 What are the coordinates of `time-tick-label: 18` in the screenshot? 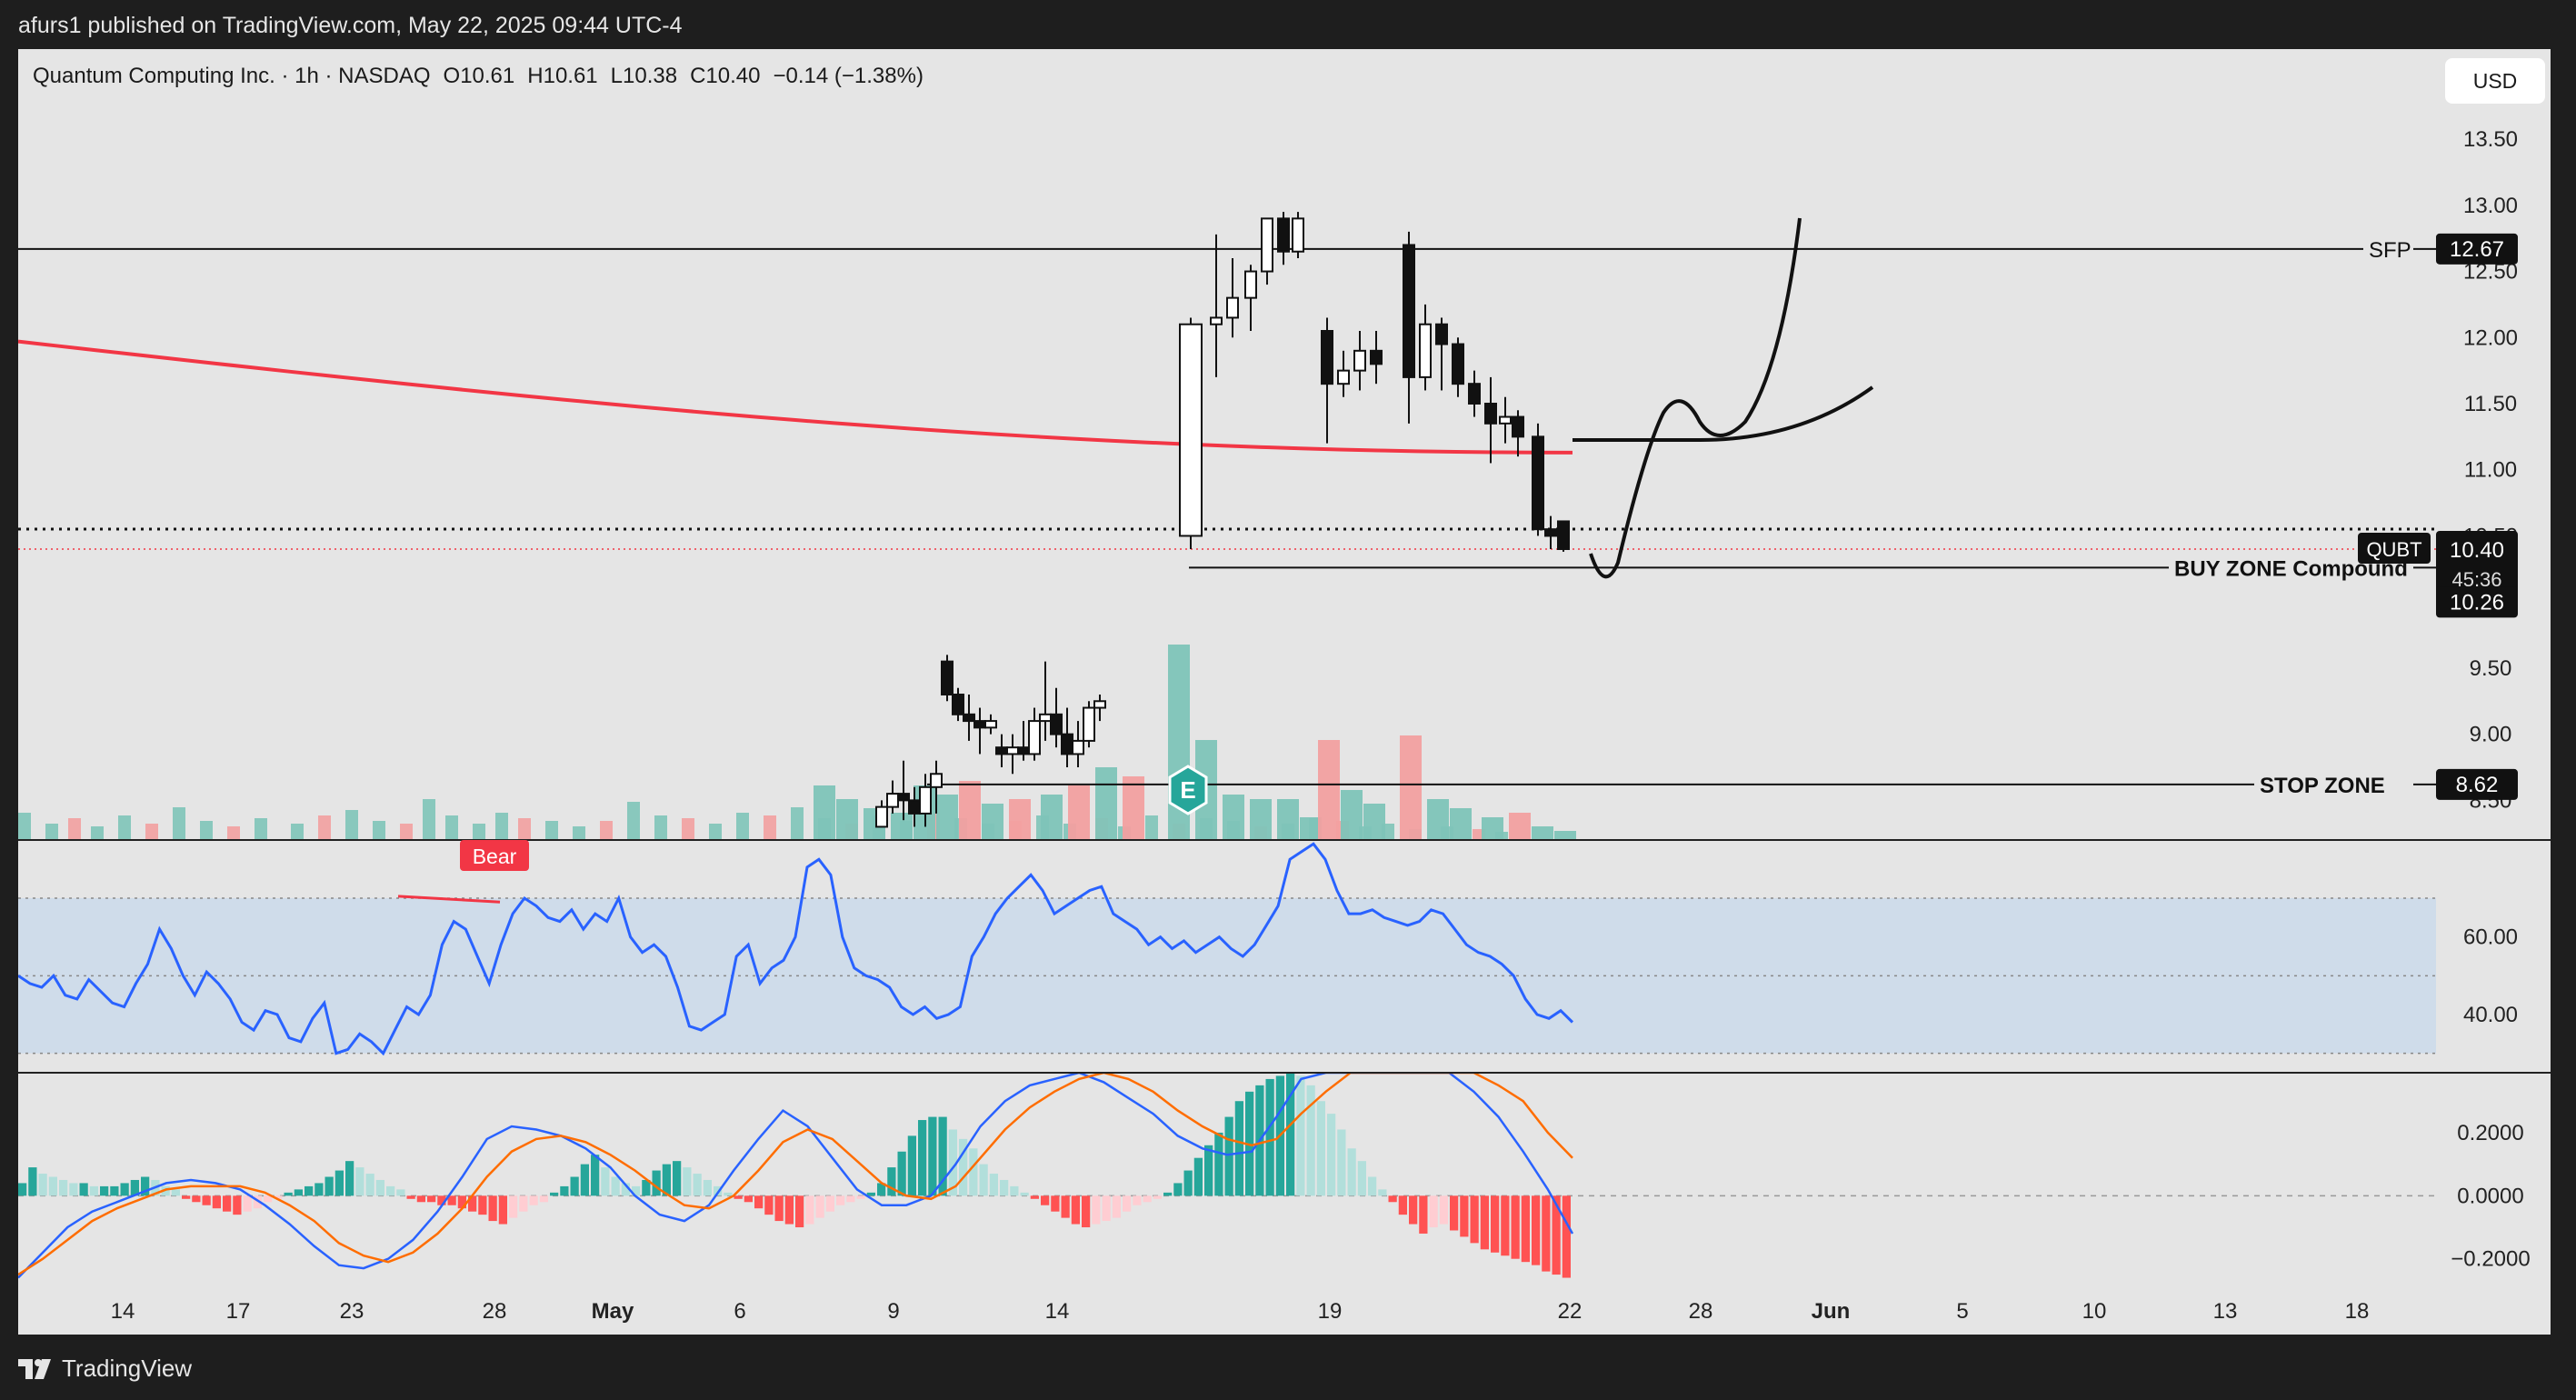 It's located at (2357, 1311).